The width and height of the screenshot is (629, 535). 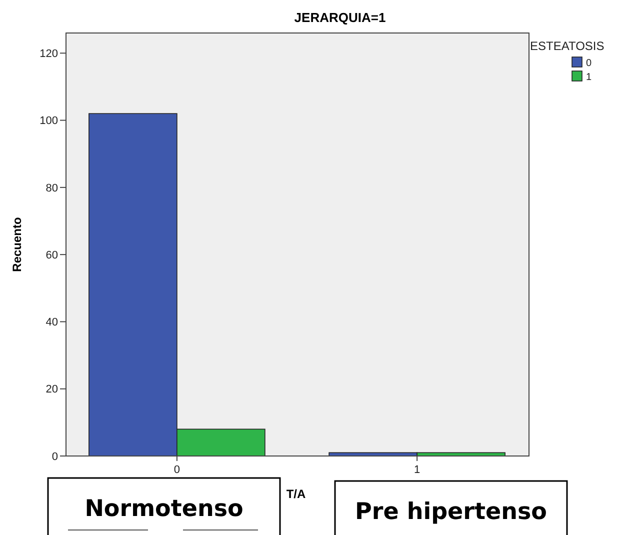 What do you see at coordinates (52, 390) in the screenshot?
I see `y-tick-label: 20` at bounding box center [52, 390].